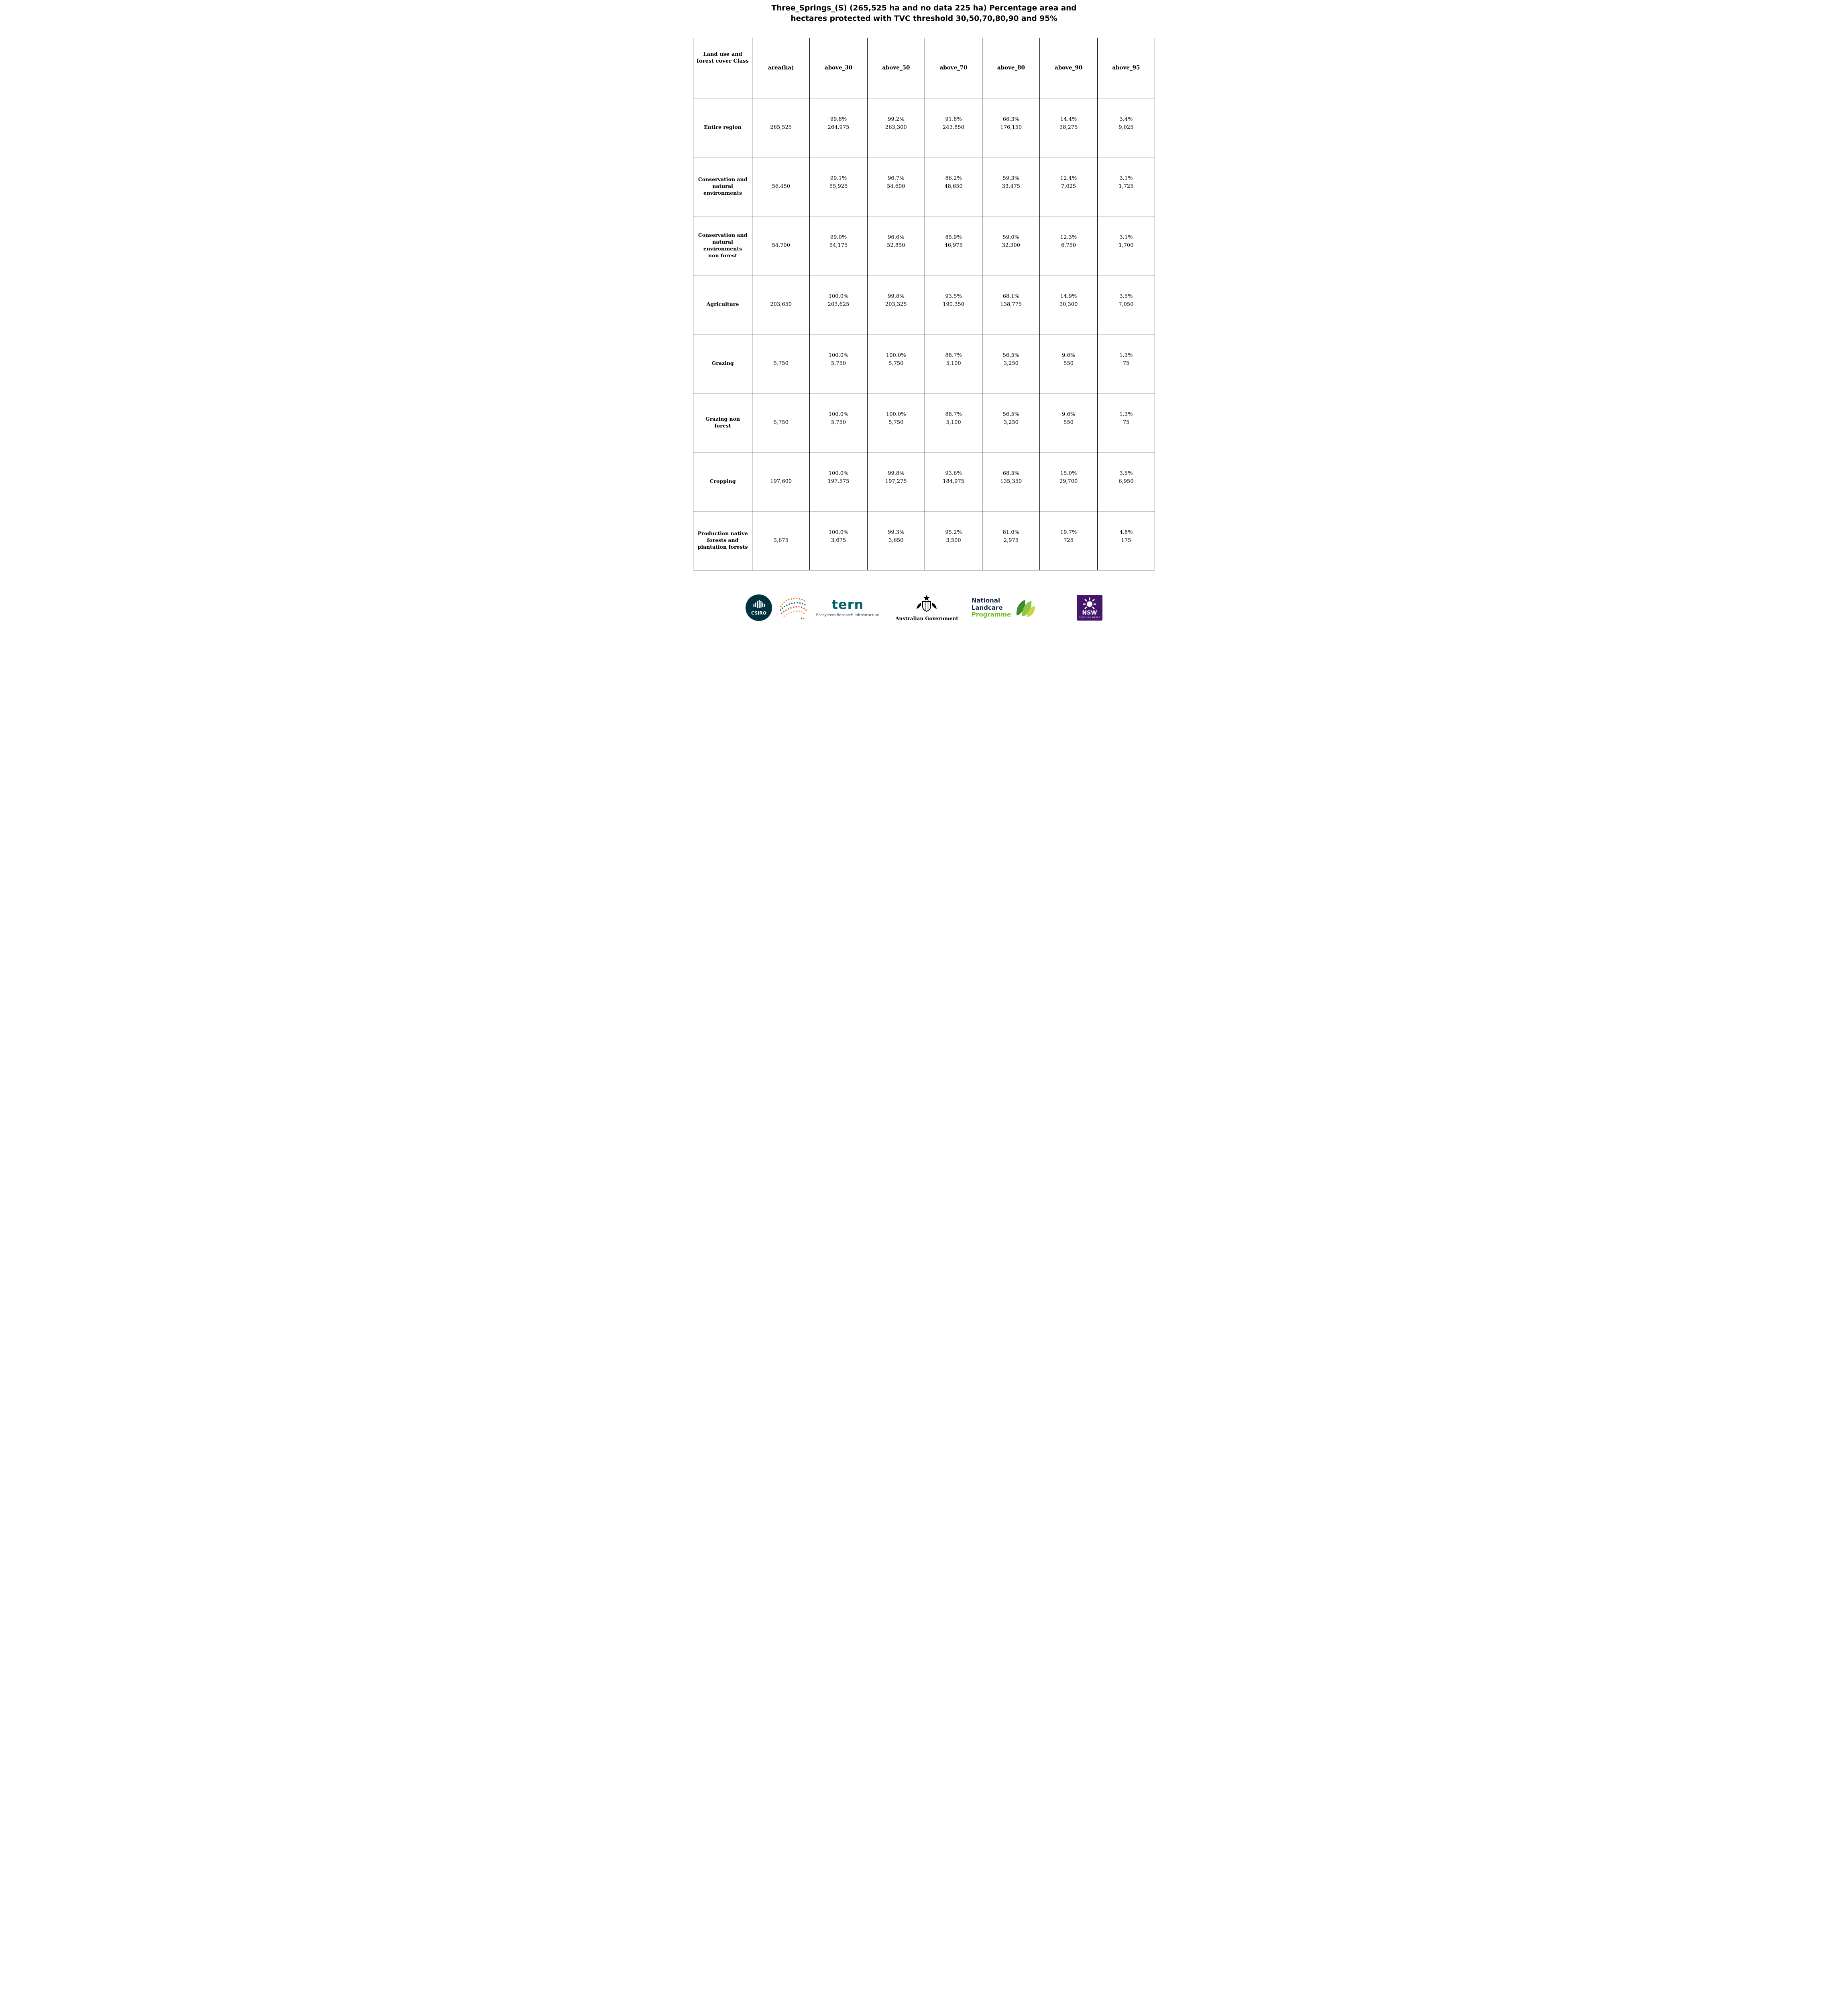 The width and height of the screenshot is (1848, 2007). I want to click on row-label: Agriculture, so click(723, 304).